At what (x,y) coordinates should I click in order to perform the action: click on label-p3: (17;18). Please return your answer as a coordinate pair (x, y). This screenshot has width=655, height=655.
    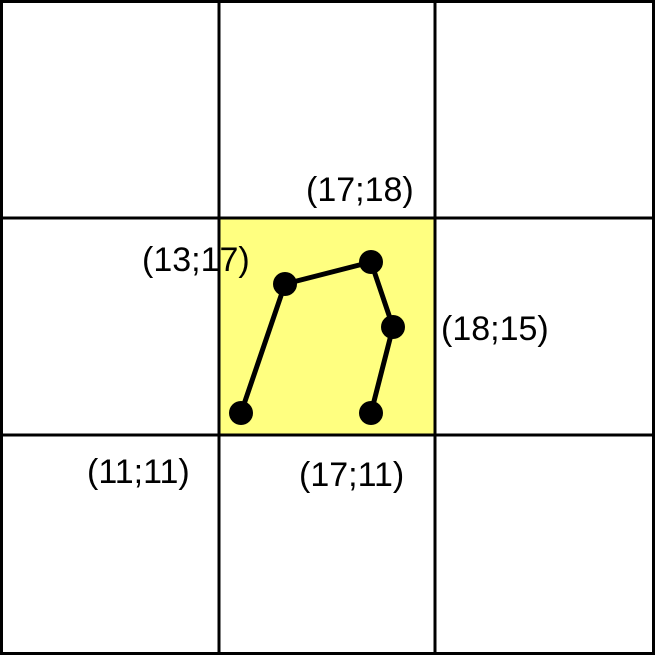
    Looking at the image, I should click on (360, 190).